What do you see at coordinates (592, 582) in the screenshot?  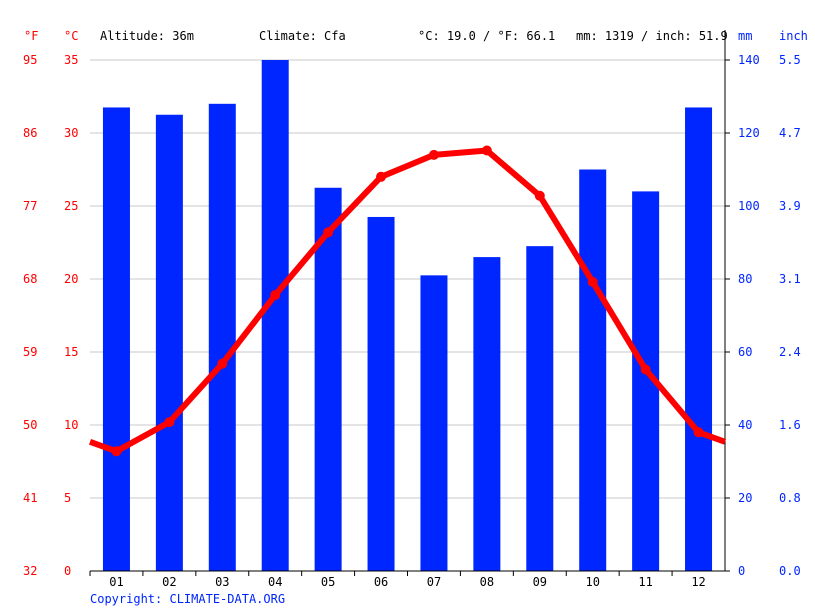 I see `month-label: 10` at bounding box center [592, 582].